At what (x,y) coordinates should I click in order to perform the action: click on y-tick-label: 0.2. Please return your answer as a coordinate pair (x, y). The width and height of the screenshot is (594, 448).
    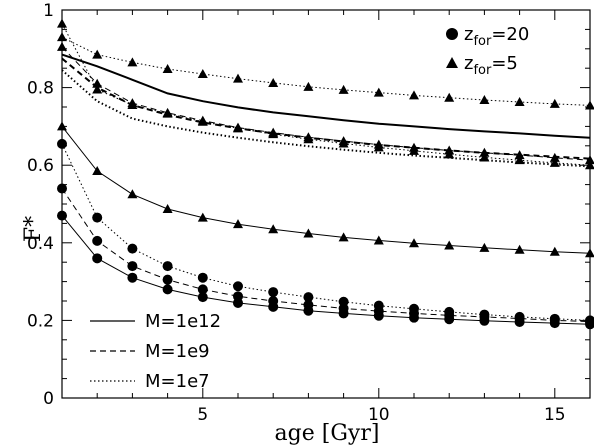
    Looking at the image, I should click on (40, 321).